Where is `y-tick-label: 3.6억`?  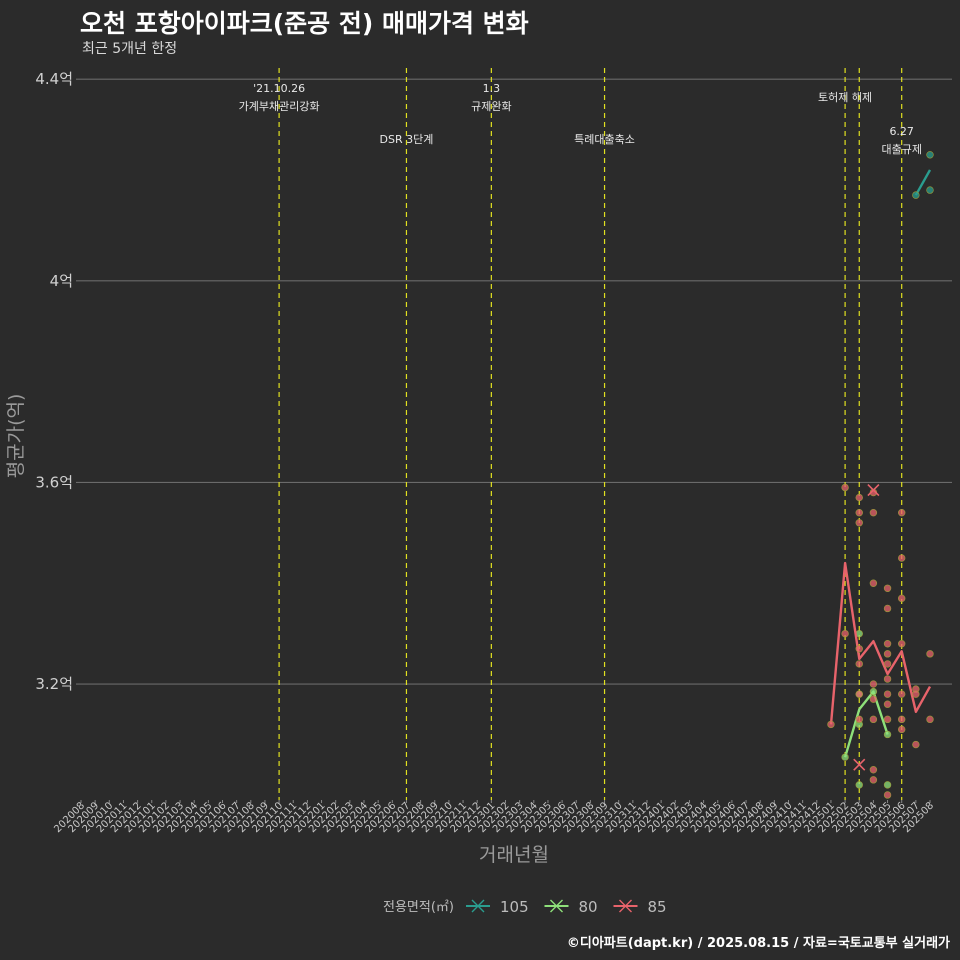 y-tick-label: 3.6억 is located at coordinates (54, 482).